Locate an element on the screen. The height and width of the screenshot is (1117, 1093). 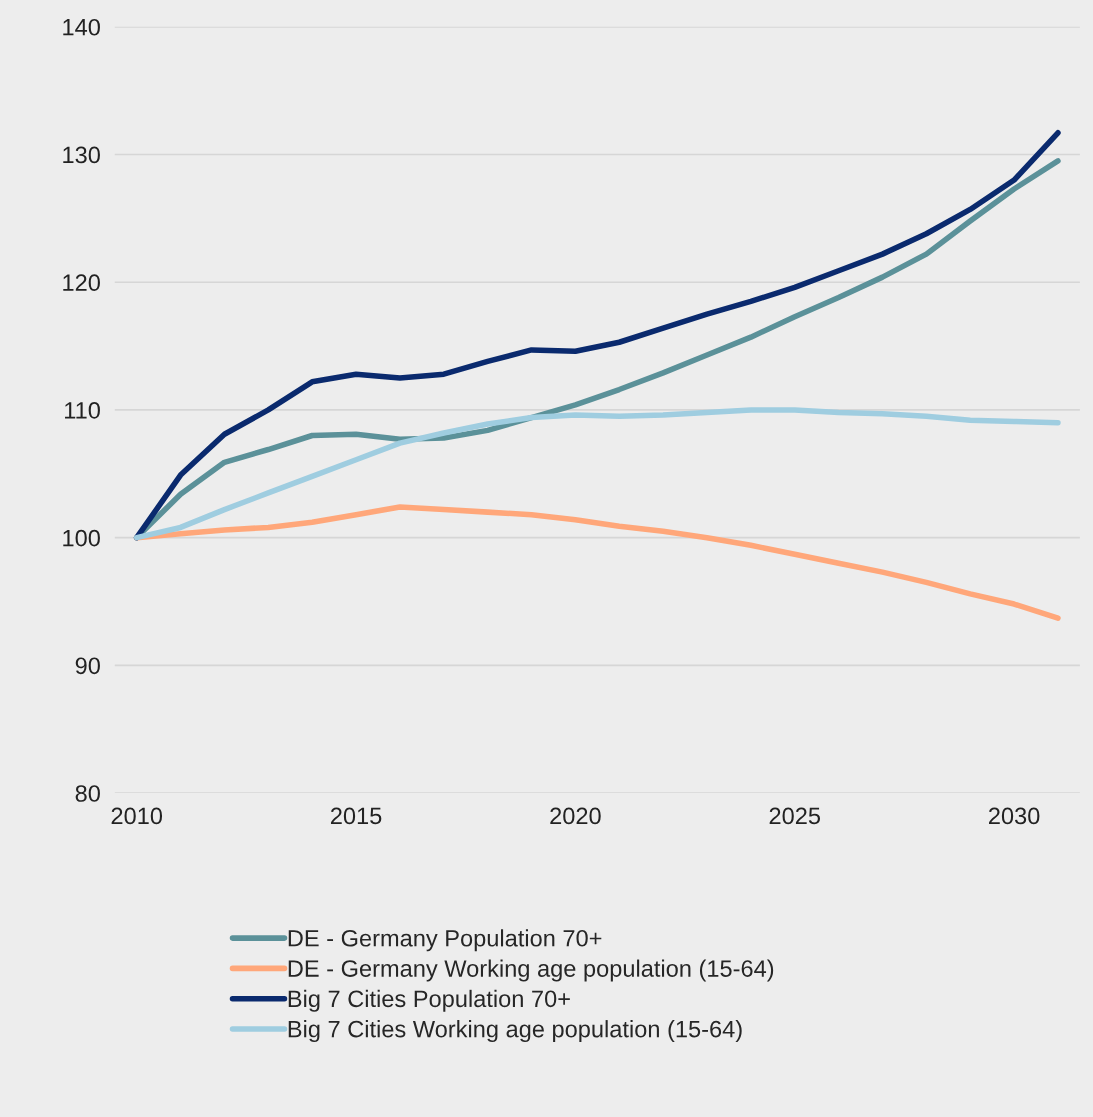
legend-label: Big 7 Cities Population 70+ is located at coordinates (429, 1000).